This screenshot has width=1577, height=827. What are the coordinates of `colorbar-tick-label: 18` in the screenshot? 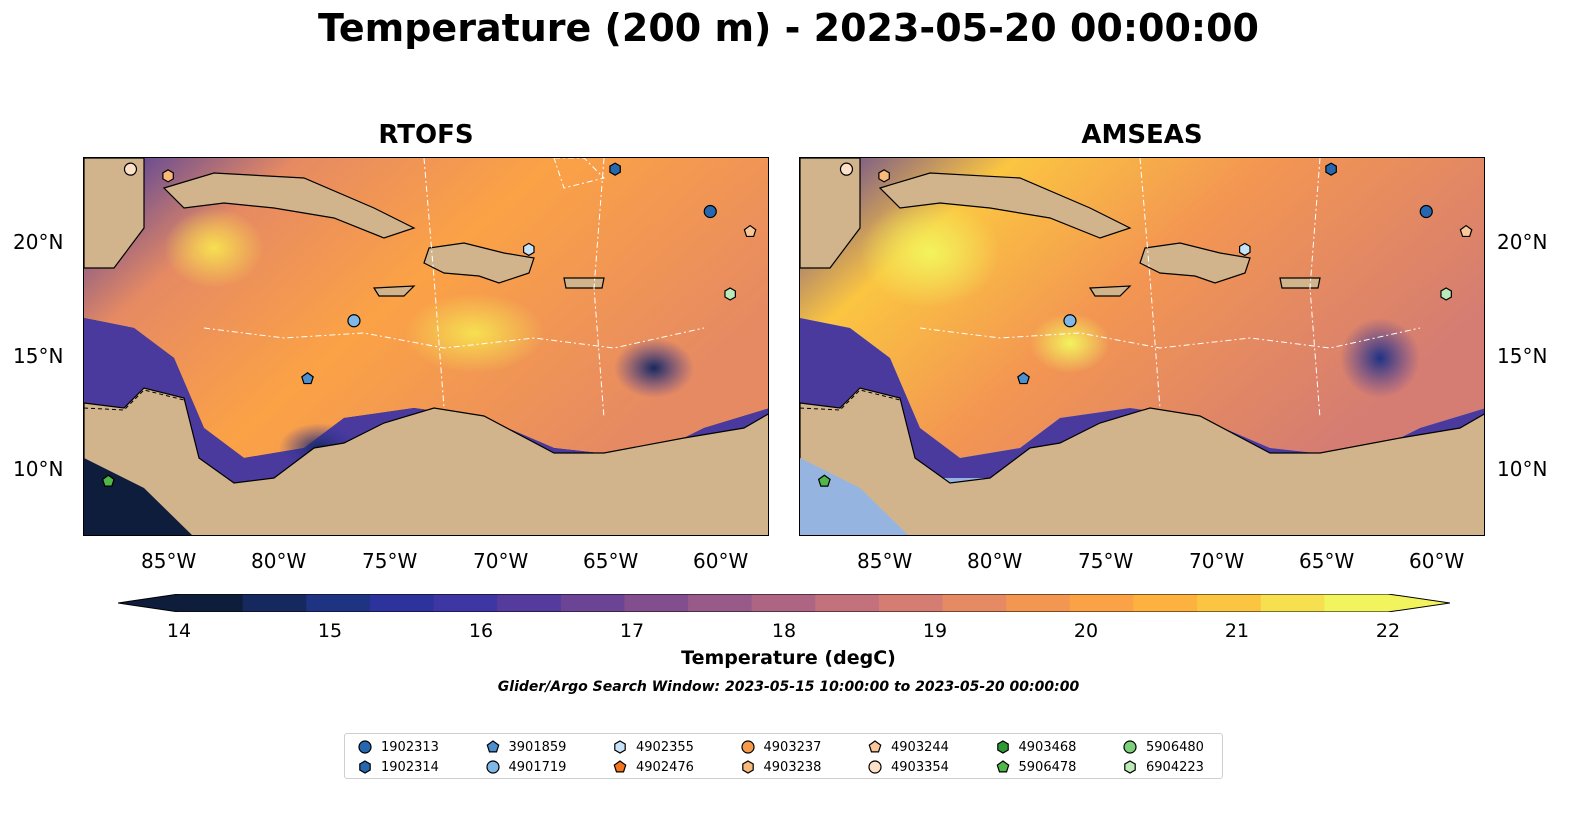 It's located at (784, 631).